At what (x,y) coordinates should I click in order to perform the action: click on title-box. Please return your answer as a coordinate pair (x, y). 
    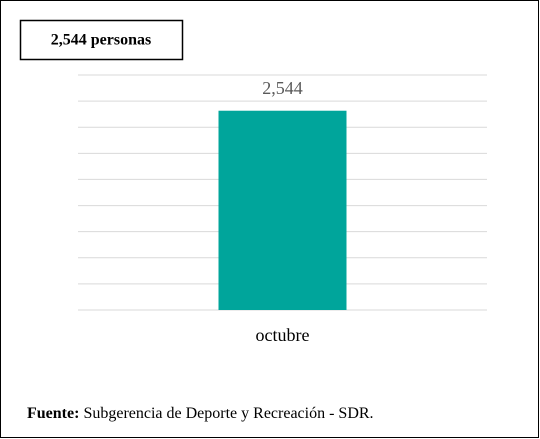
    Looking at the image, I should click on (101, 40).